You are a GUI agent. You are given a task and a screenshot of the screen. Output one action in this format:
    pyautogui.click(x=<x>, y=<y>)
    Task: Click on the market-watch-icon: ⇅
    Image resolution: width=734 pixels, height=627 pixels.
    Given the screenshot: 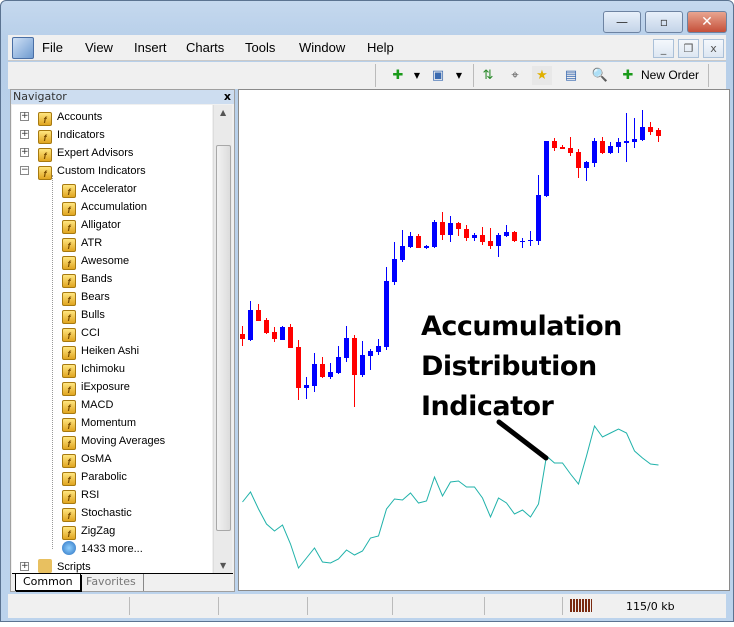 What is the action you would take?
    pyautogui.click(x=488, y=75)
    